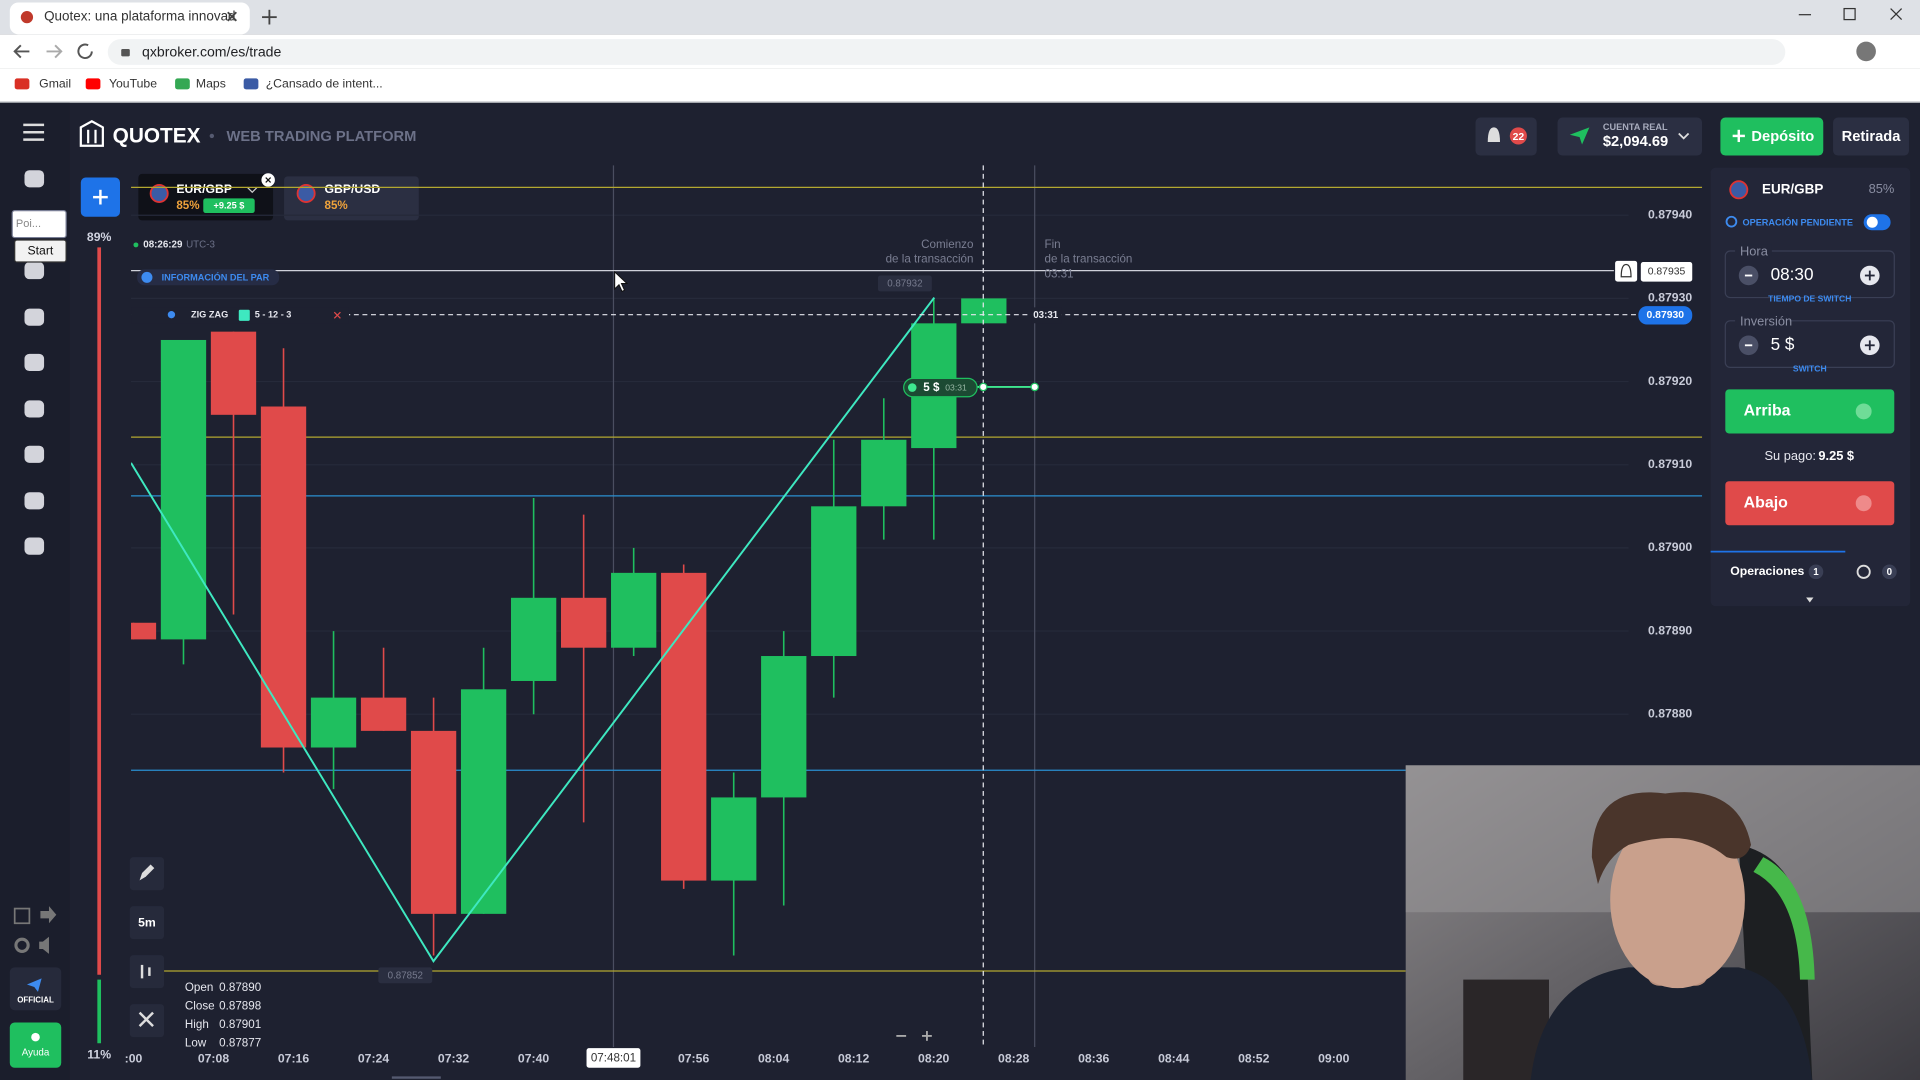  Describe the element at coordinates (853, 1058) in the screenshot. I see `time-tick-label: 08:12` at that location.